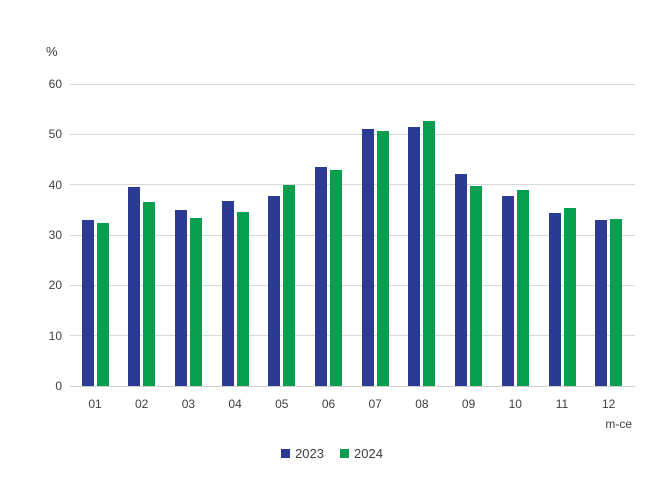  What do you see at coordinates (55, 134) in the screenshot?
I see `y-axis-tick-label: 50` at bounding box center [55, 134].